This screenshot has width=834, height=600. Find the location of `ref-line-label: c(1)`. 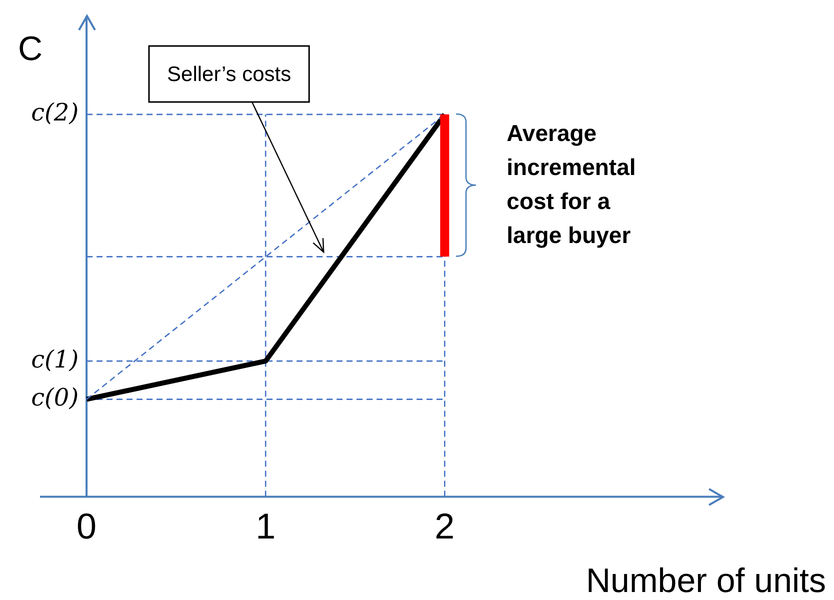

ref-line-label: c(1) is located at coordinates (55, 359).